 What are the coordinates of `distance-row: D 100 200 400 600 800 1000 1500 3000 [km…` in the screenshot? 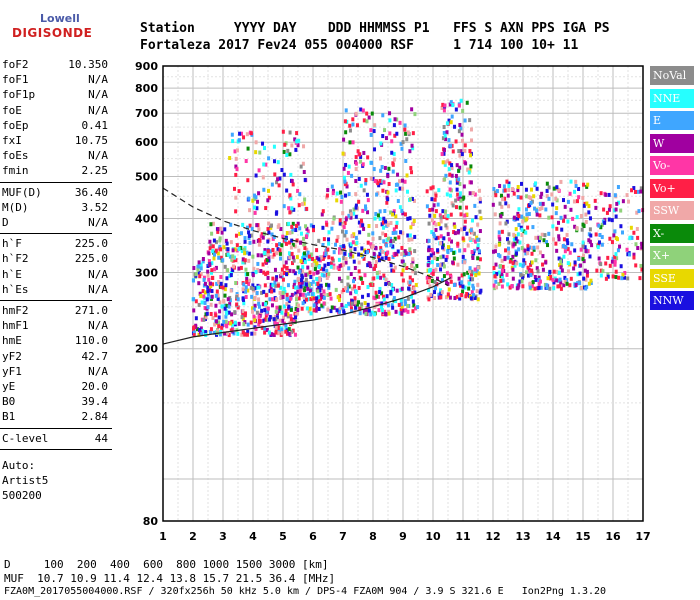 It's located at (166, 564).